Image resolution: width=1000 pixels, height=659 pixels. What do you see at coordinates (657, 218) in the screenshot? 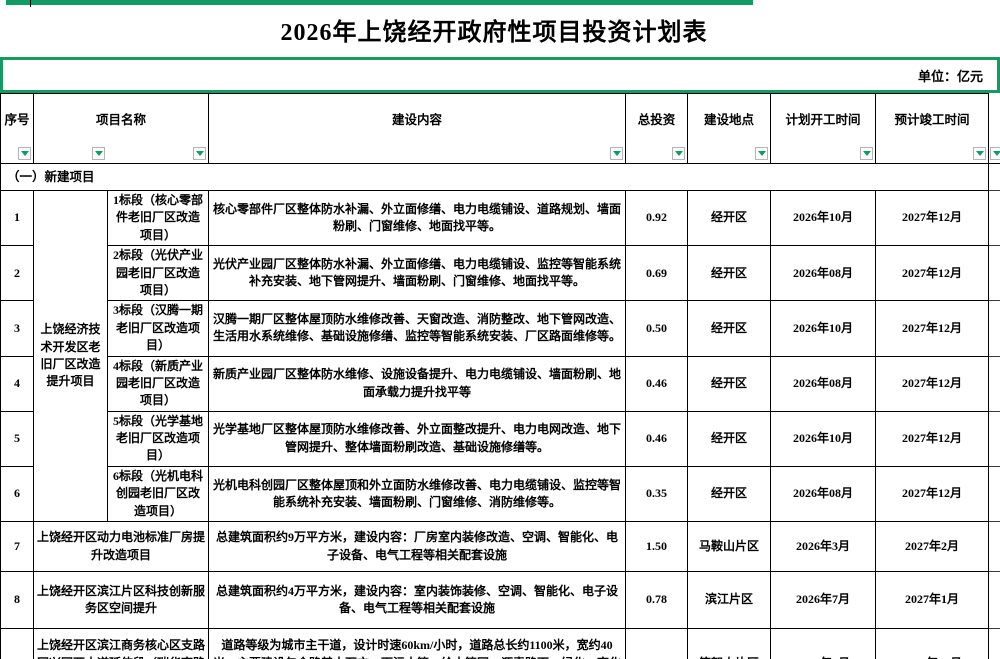
I see `investment-cell: 0.92` at bounding box center [657, 218].